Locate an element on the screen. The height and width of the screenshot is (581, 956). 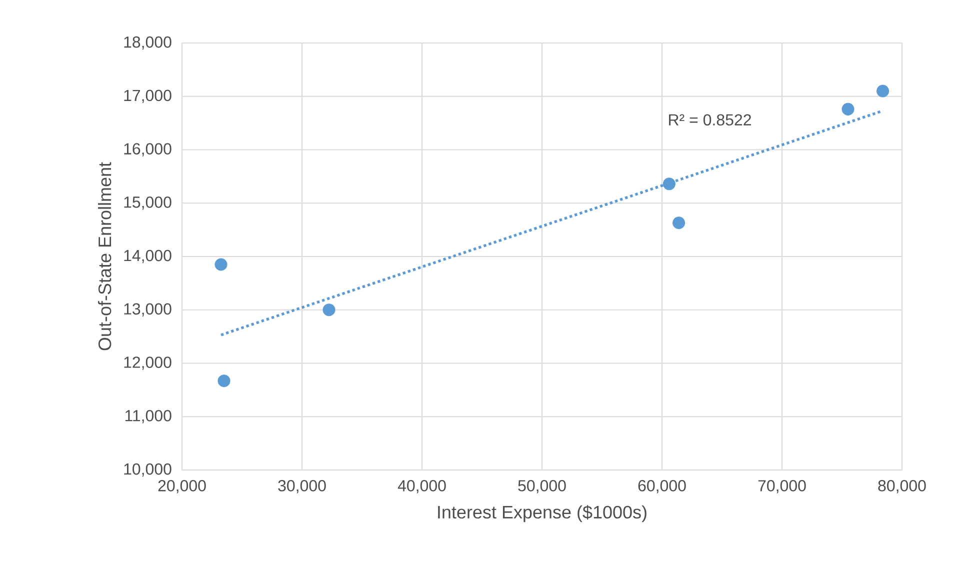
y-tick-label: 12,000 is located at coordinates (148, 363).